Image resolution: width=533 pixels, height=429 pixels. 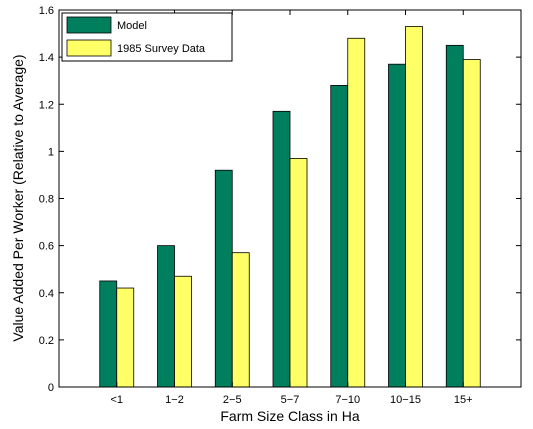 What do you see at coordinates (46, 200) in the screenshot?
I see `y-tick-label: 0.8` at bounding box center [46, 200].